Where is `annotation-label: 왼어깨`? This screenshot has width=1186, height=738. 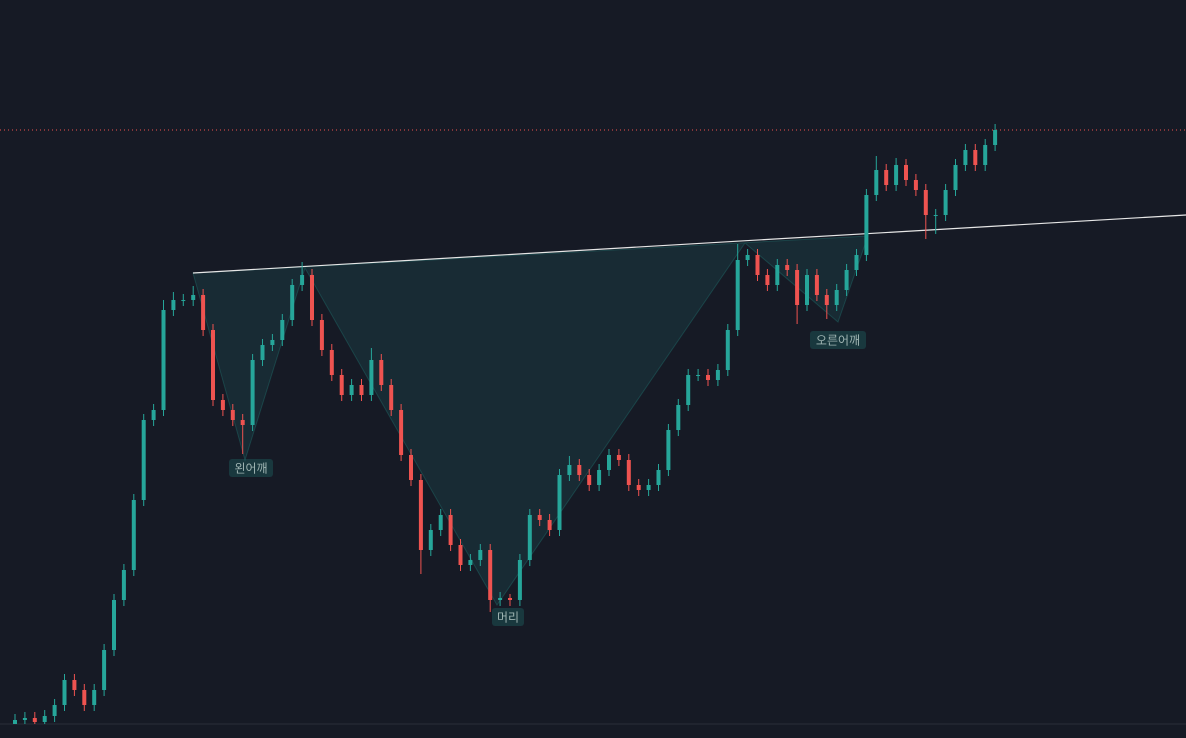
annotation-label: 왼어깨 is located at coordinates (250, 469).